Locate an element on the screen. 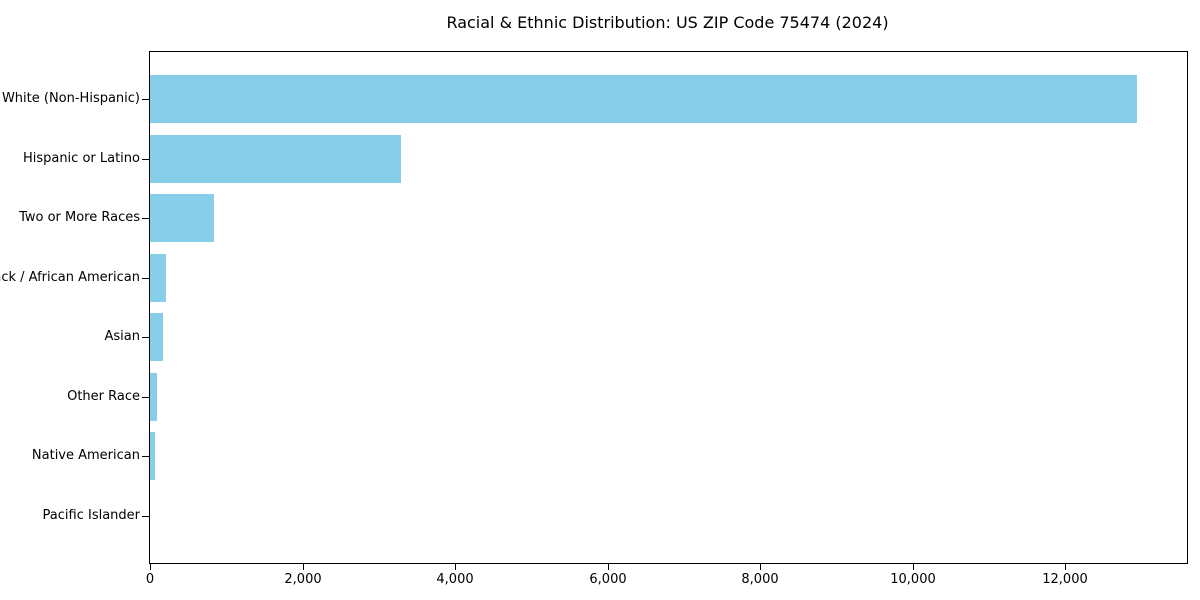 Image resolution: width=1200 pixels, height=600 pixels. x-tick-label: 4,000 is located at coordinates (455, 579).